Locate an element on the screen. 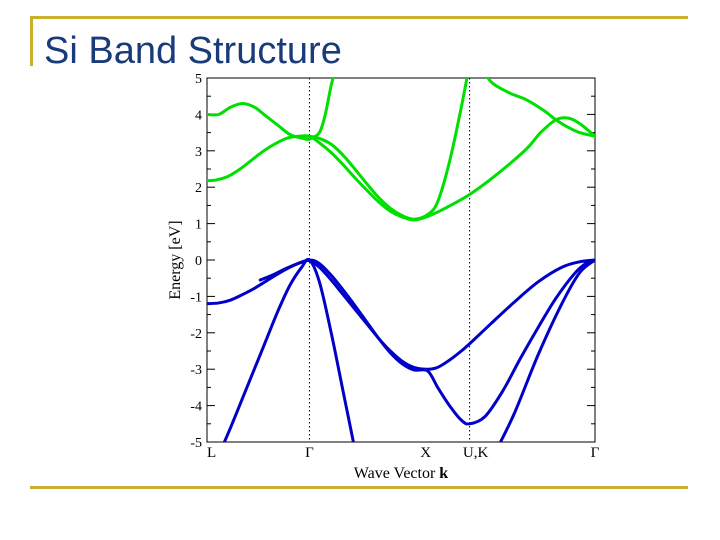  y-tick-labels: 5 4 3 2 1 0 -1 -2 -3 -4 -5 is located at coordinates (196, 261).